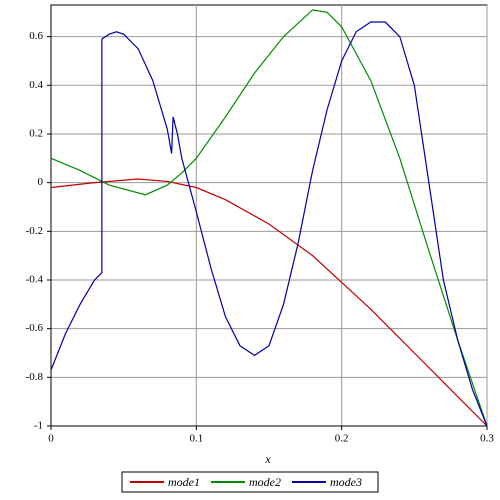 Image resolution: width=500 pixels, height=500 pixels. What do you see at coordinates (51, 439) in the screenshot?
I see `x-tick-label: 0` at bounding box center [51, 439].